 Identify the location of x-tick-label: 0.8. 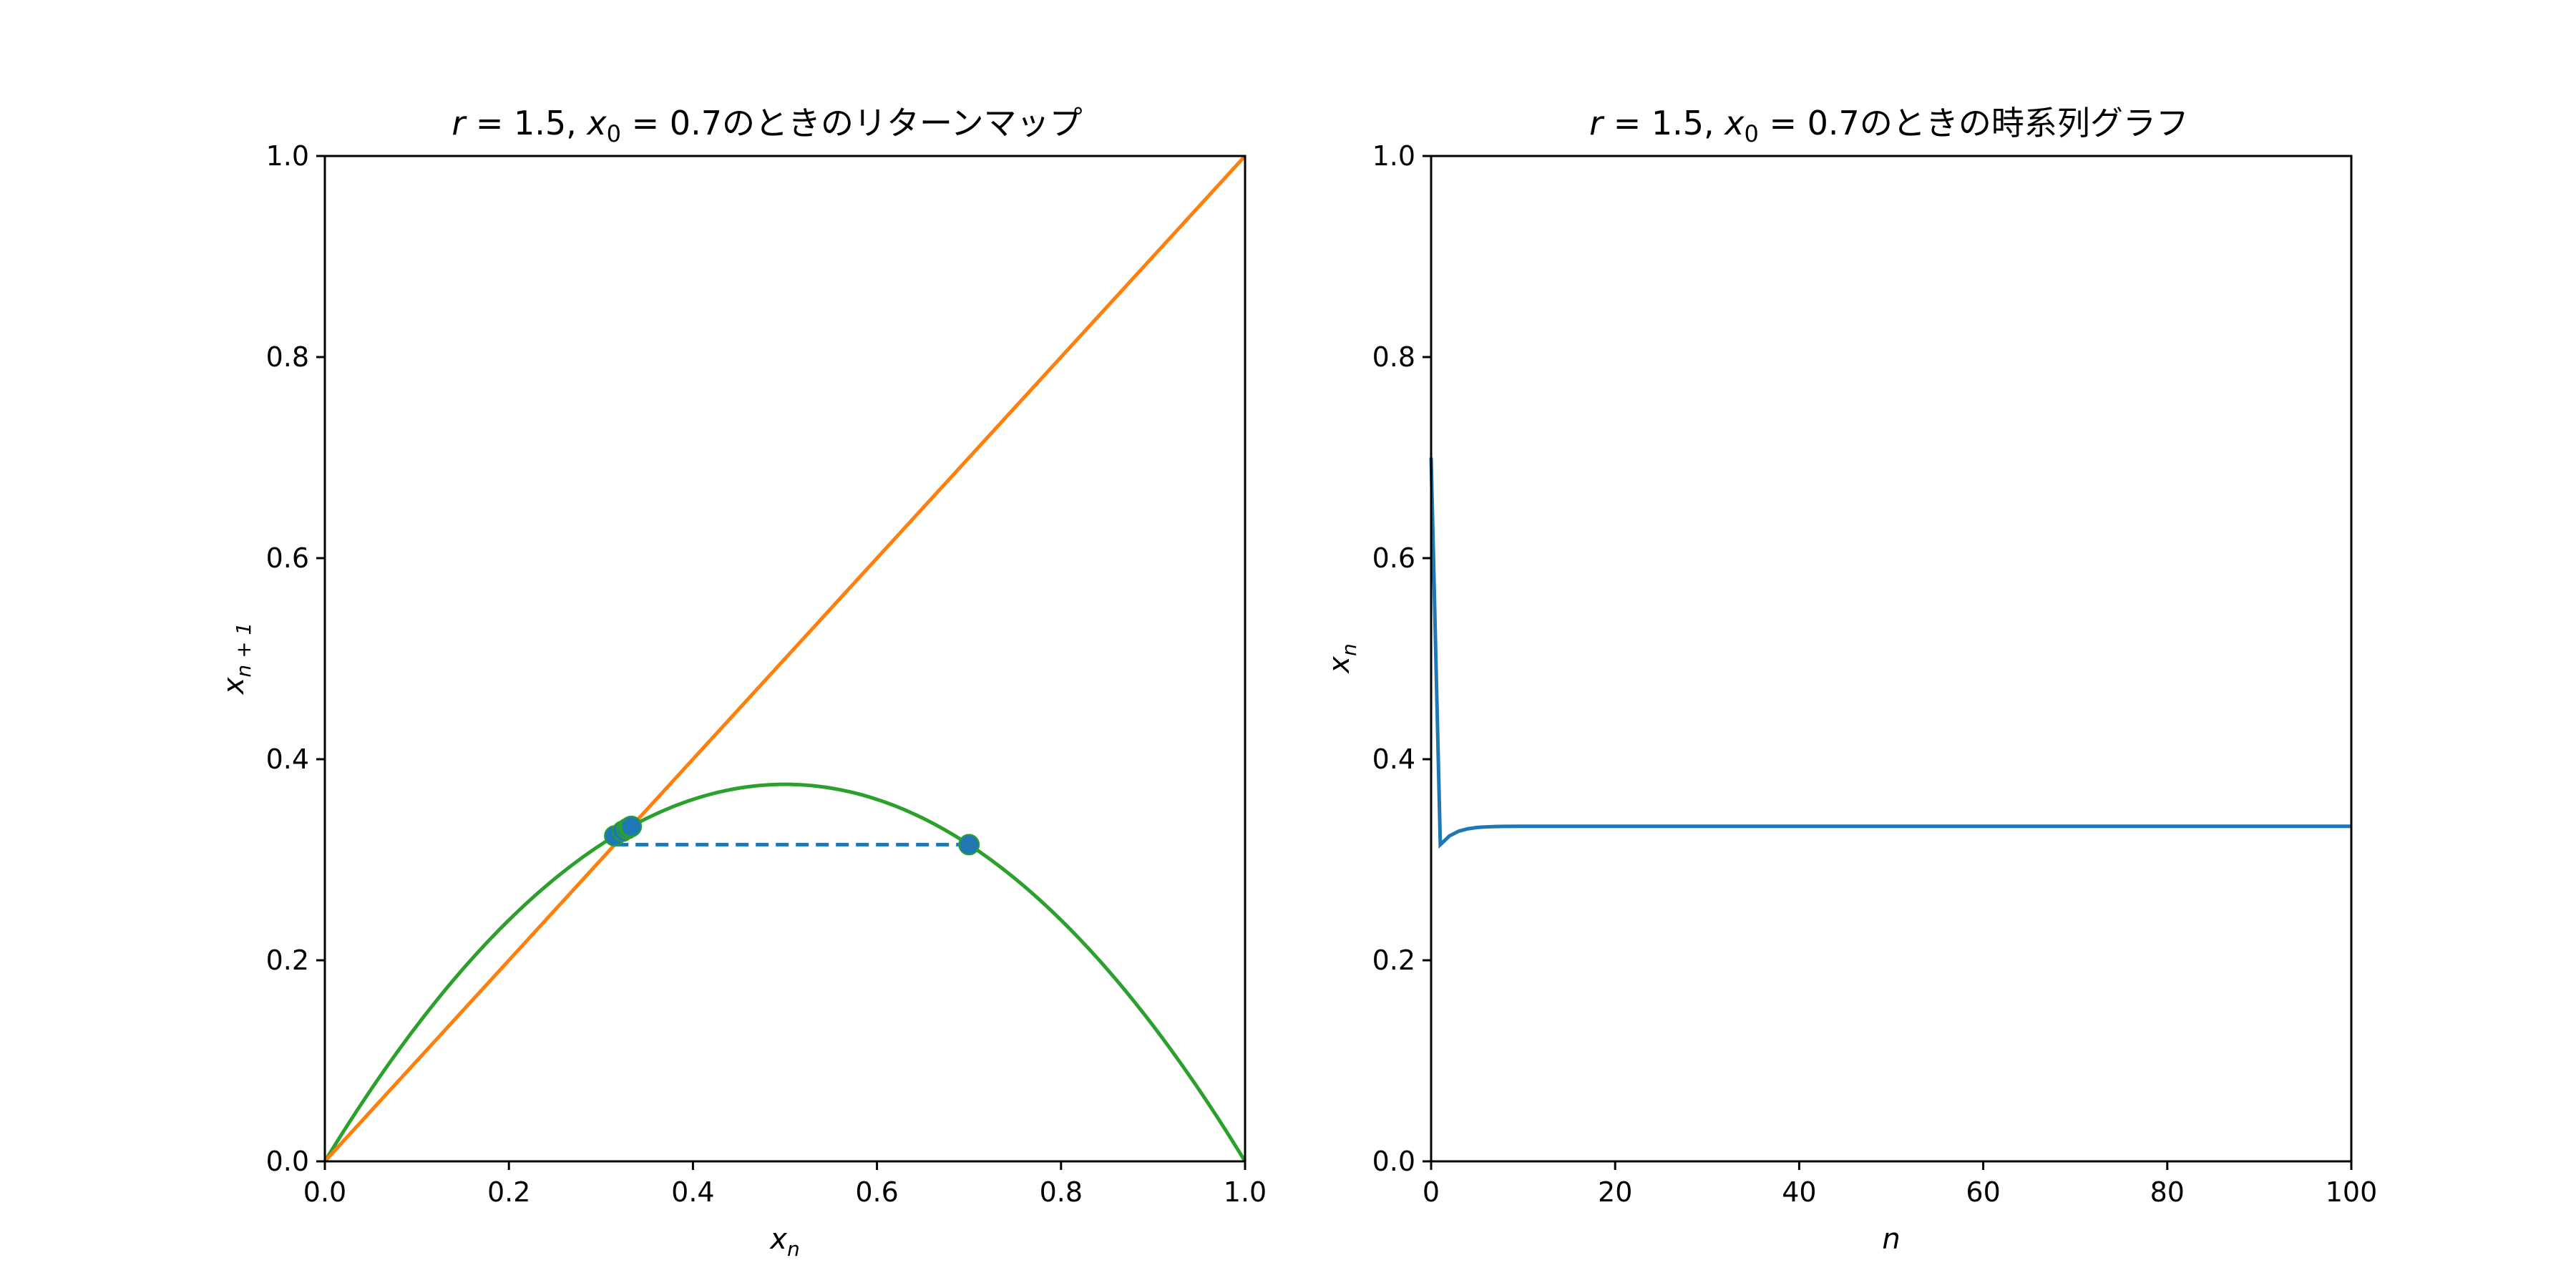
(1061, 1192).